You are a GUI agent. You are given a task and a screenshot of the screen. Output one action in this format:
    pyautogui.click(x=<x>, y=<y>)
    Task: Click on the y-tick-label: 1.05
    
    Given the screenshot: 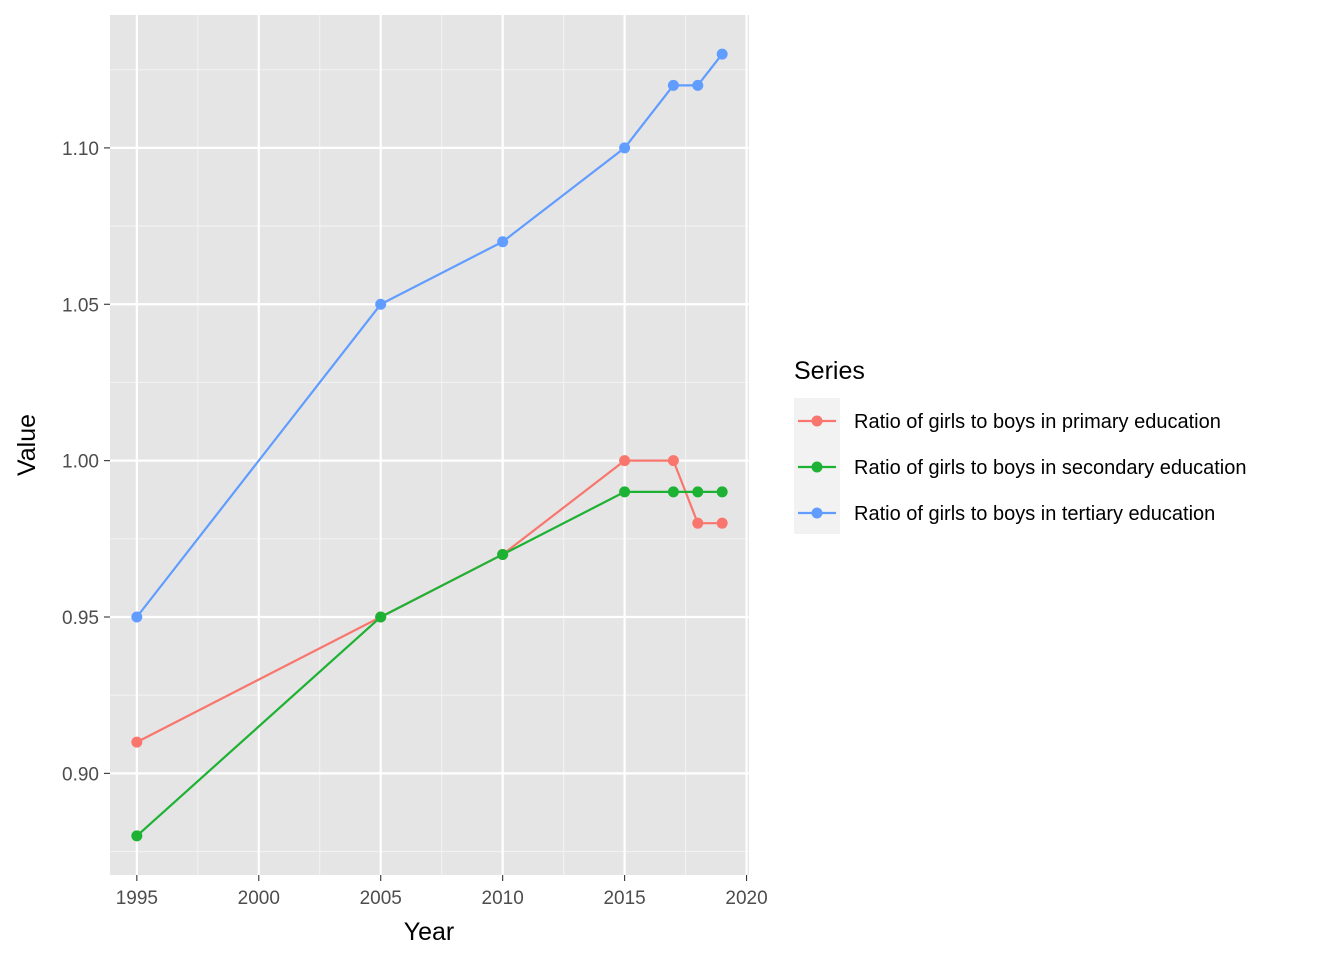 What is the action you would take?
    pyautogui.click(x=80, y=305)
    